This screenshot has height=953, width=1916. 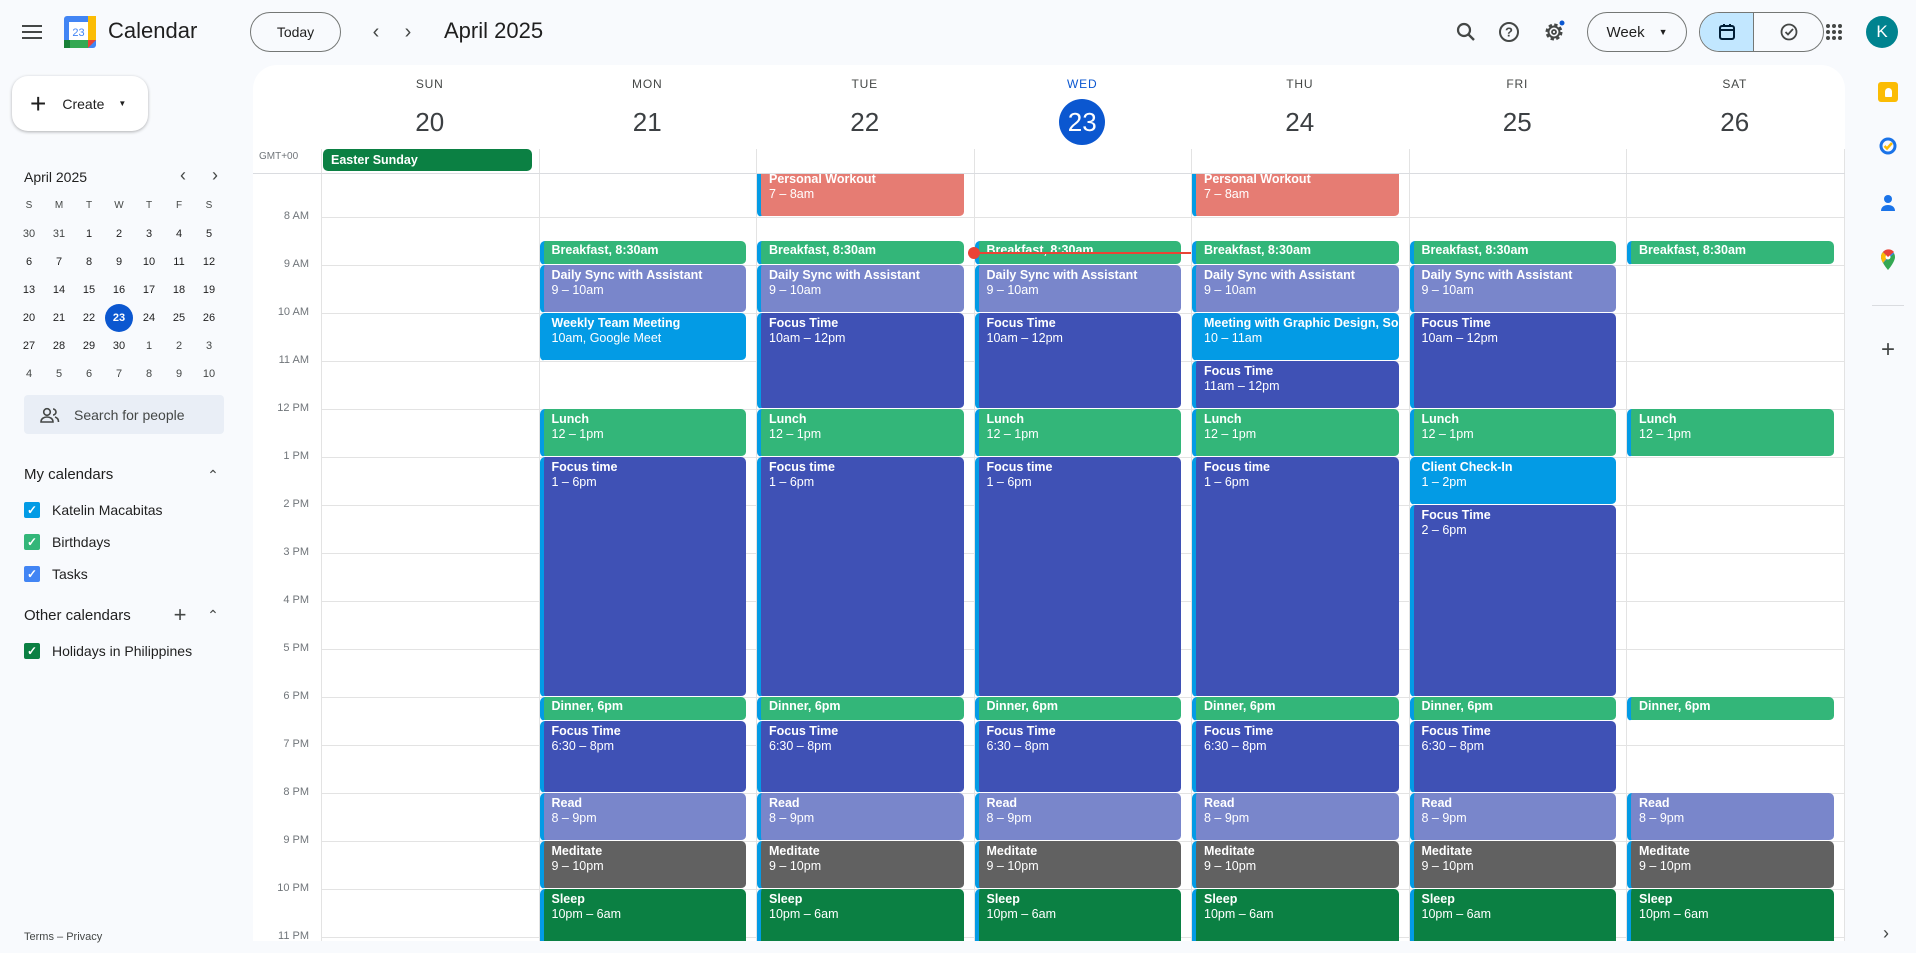 I want to click on calendar-view-toggle, so click(x=1727, y=32).